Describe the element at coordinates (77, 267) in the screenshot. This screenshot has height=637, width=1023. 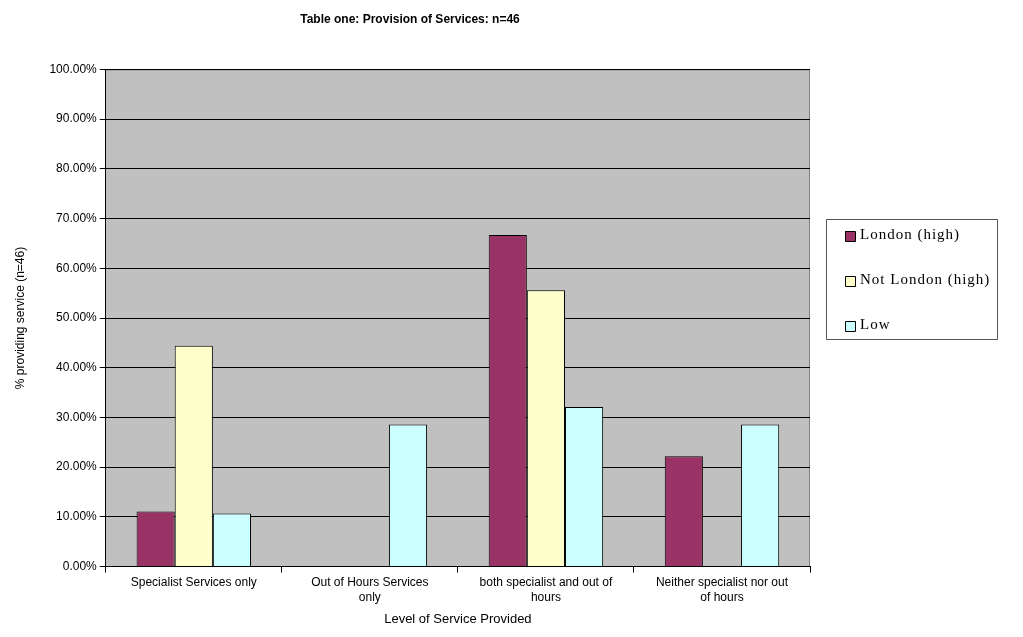
I see `y-tick-label: 60.00%` at that location.